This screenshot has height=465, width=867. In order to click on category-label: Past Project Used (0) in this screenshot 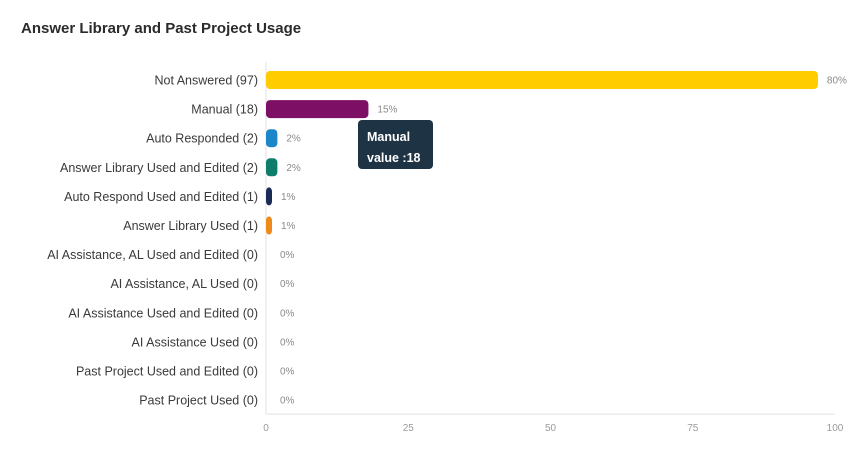, I will do `click(198, 401)`.